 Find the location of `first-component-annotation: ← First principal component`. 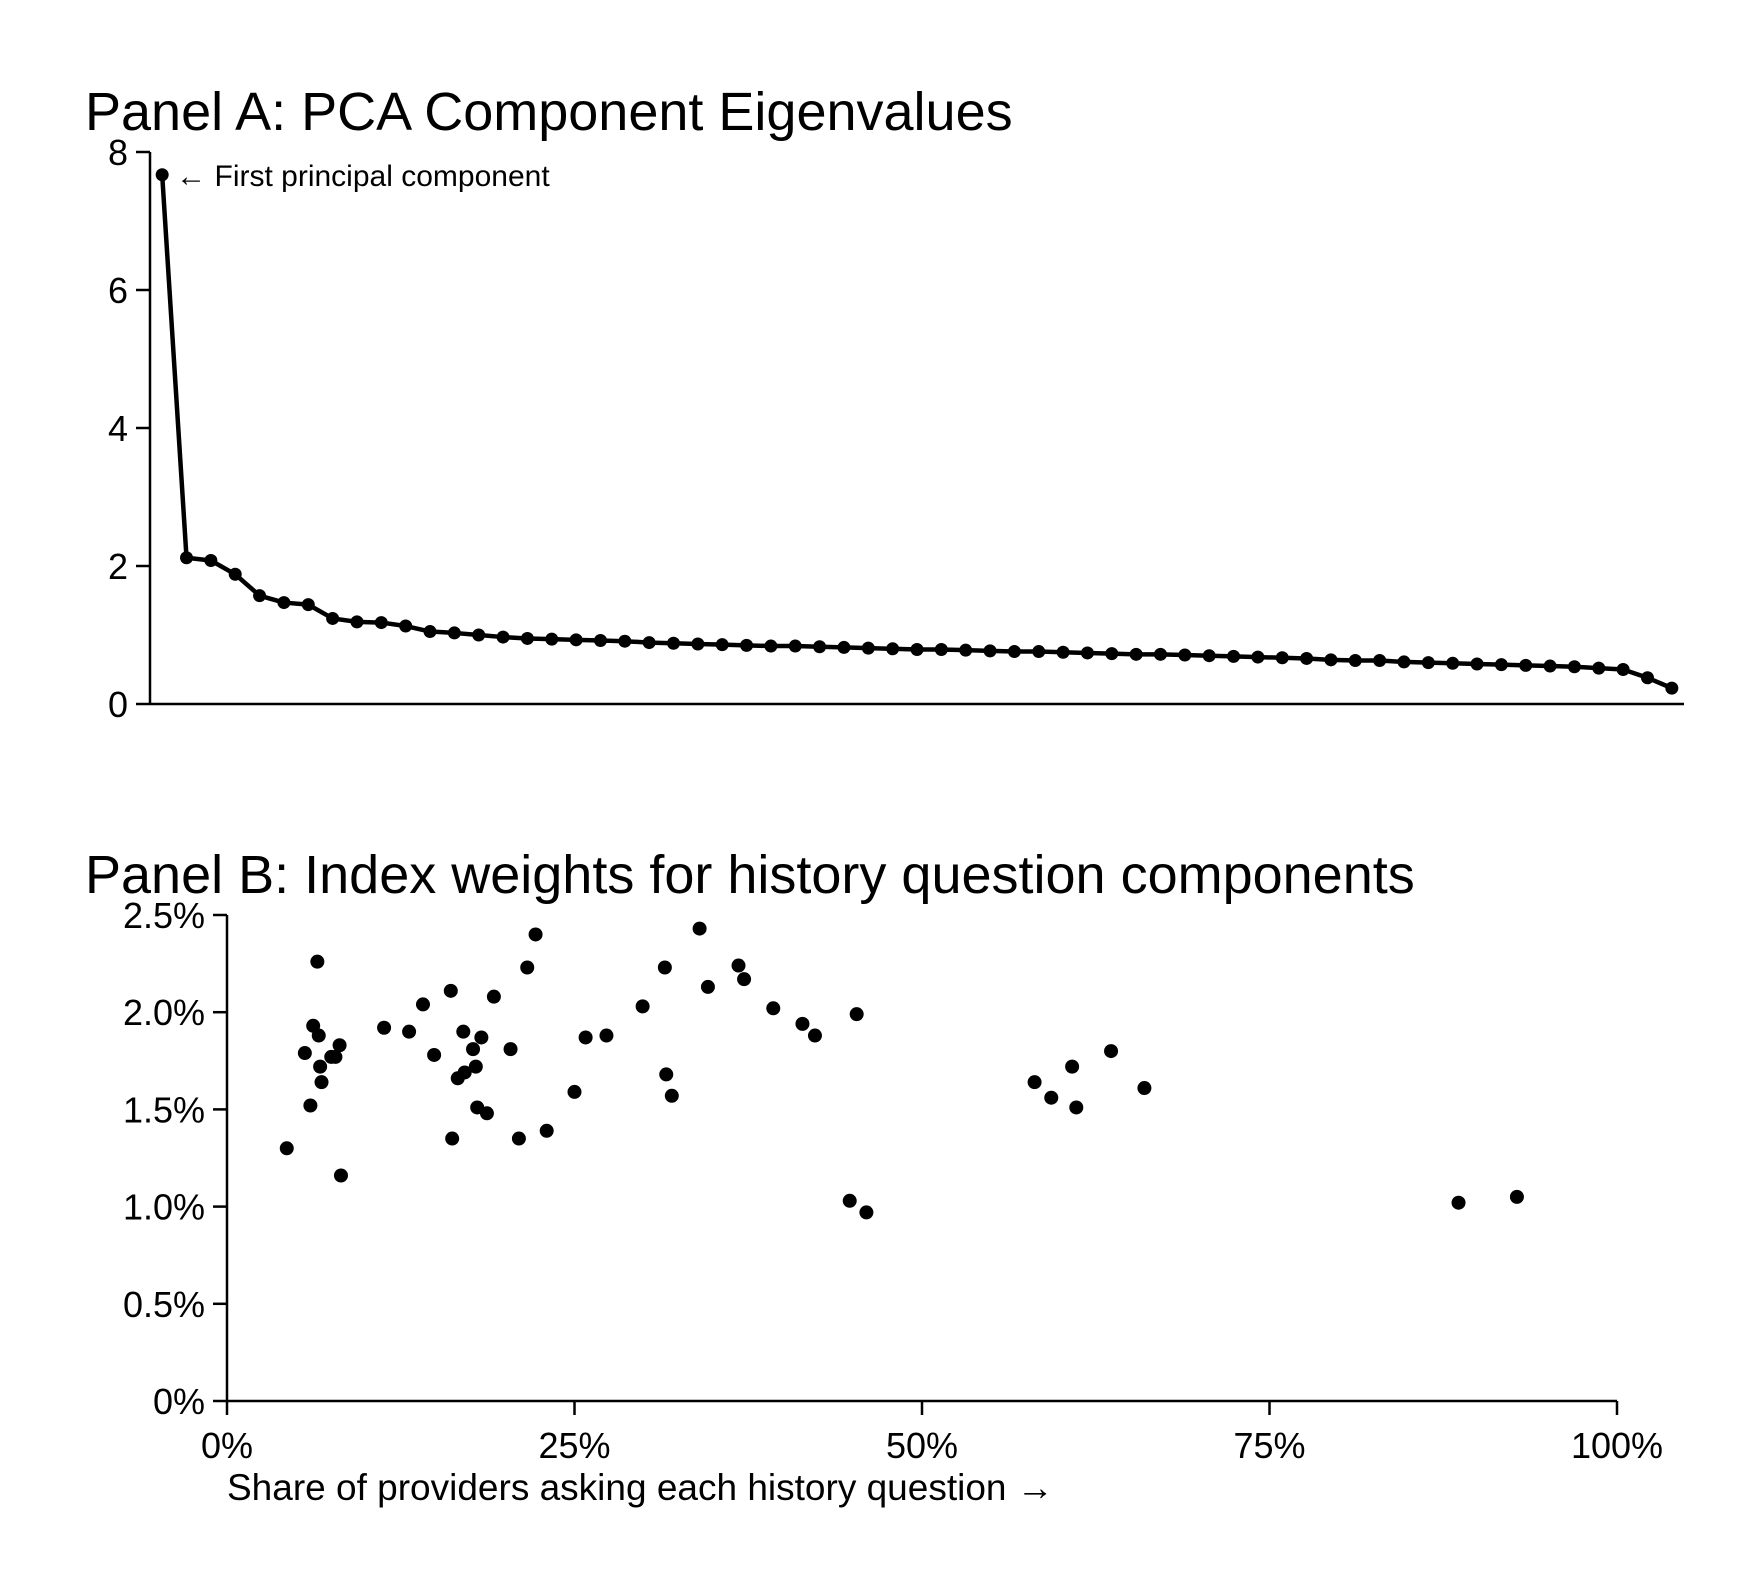

first-component-annotation: ← First principal component is located at coordinates (363, 176).